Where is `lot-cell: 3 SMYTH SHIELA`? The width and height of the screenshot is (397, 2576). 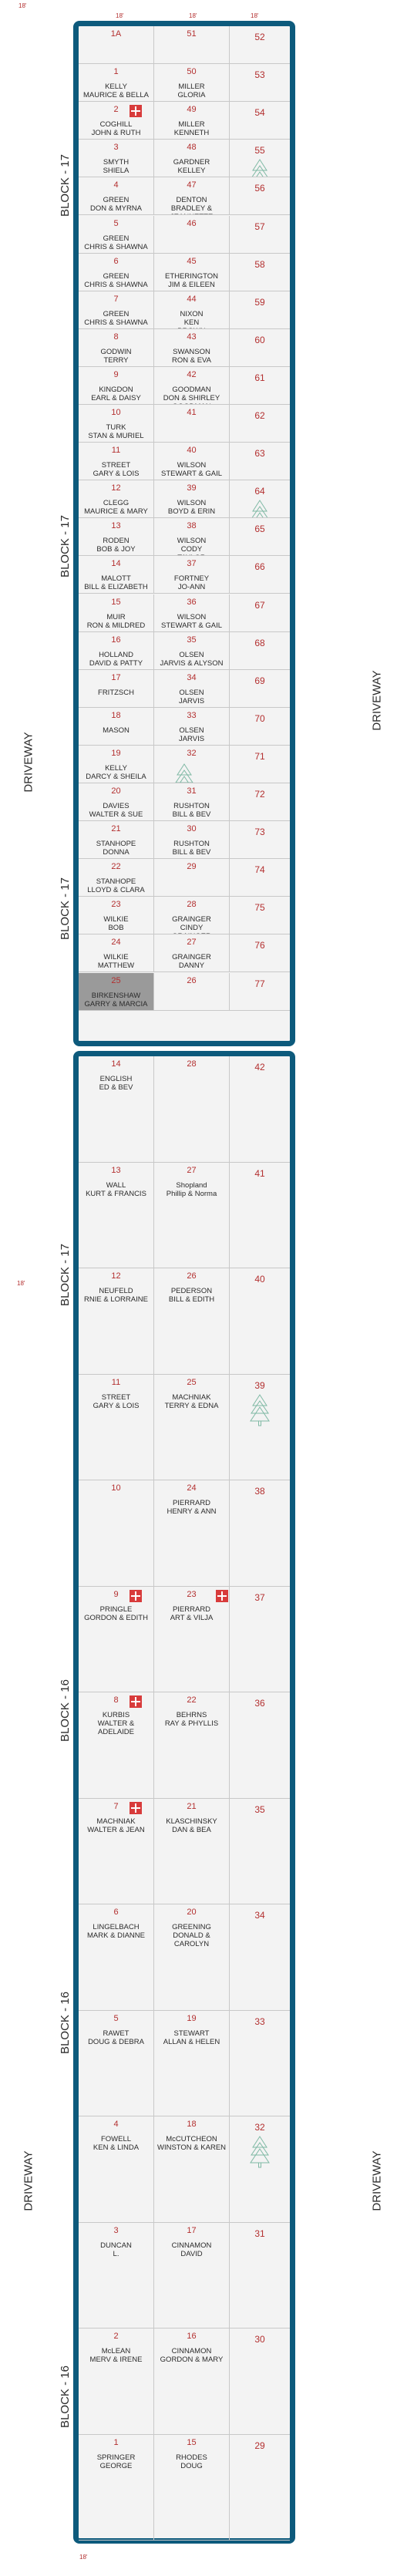 lot-cell: 3 SMYTH SHIELA is located at coordinates (116, 158).